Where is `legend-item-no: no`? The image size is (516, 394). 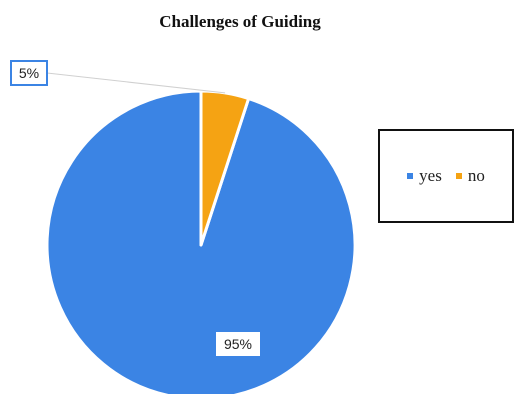 legend-item-no: no is located at coordinates (470, 176).